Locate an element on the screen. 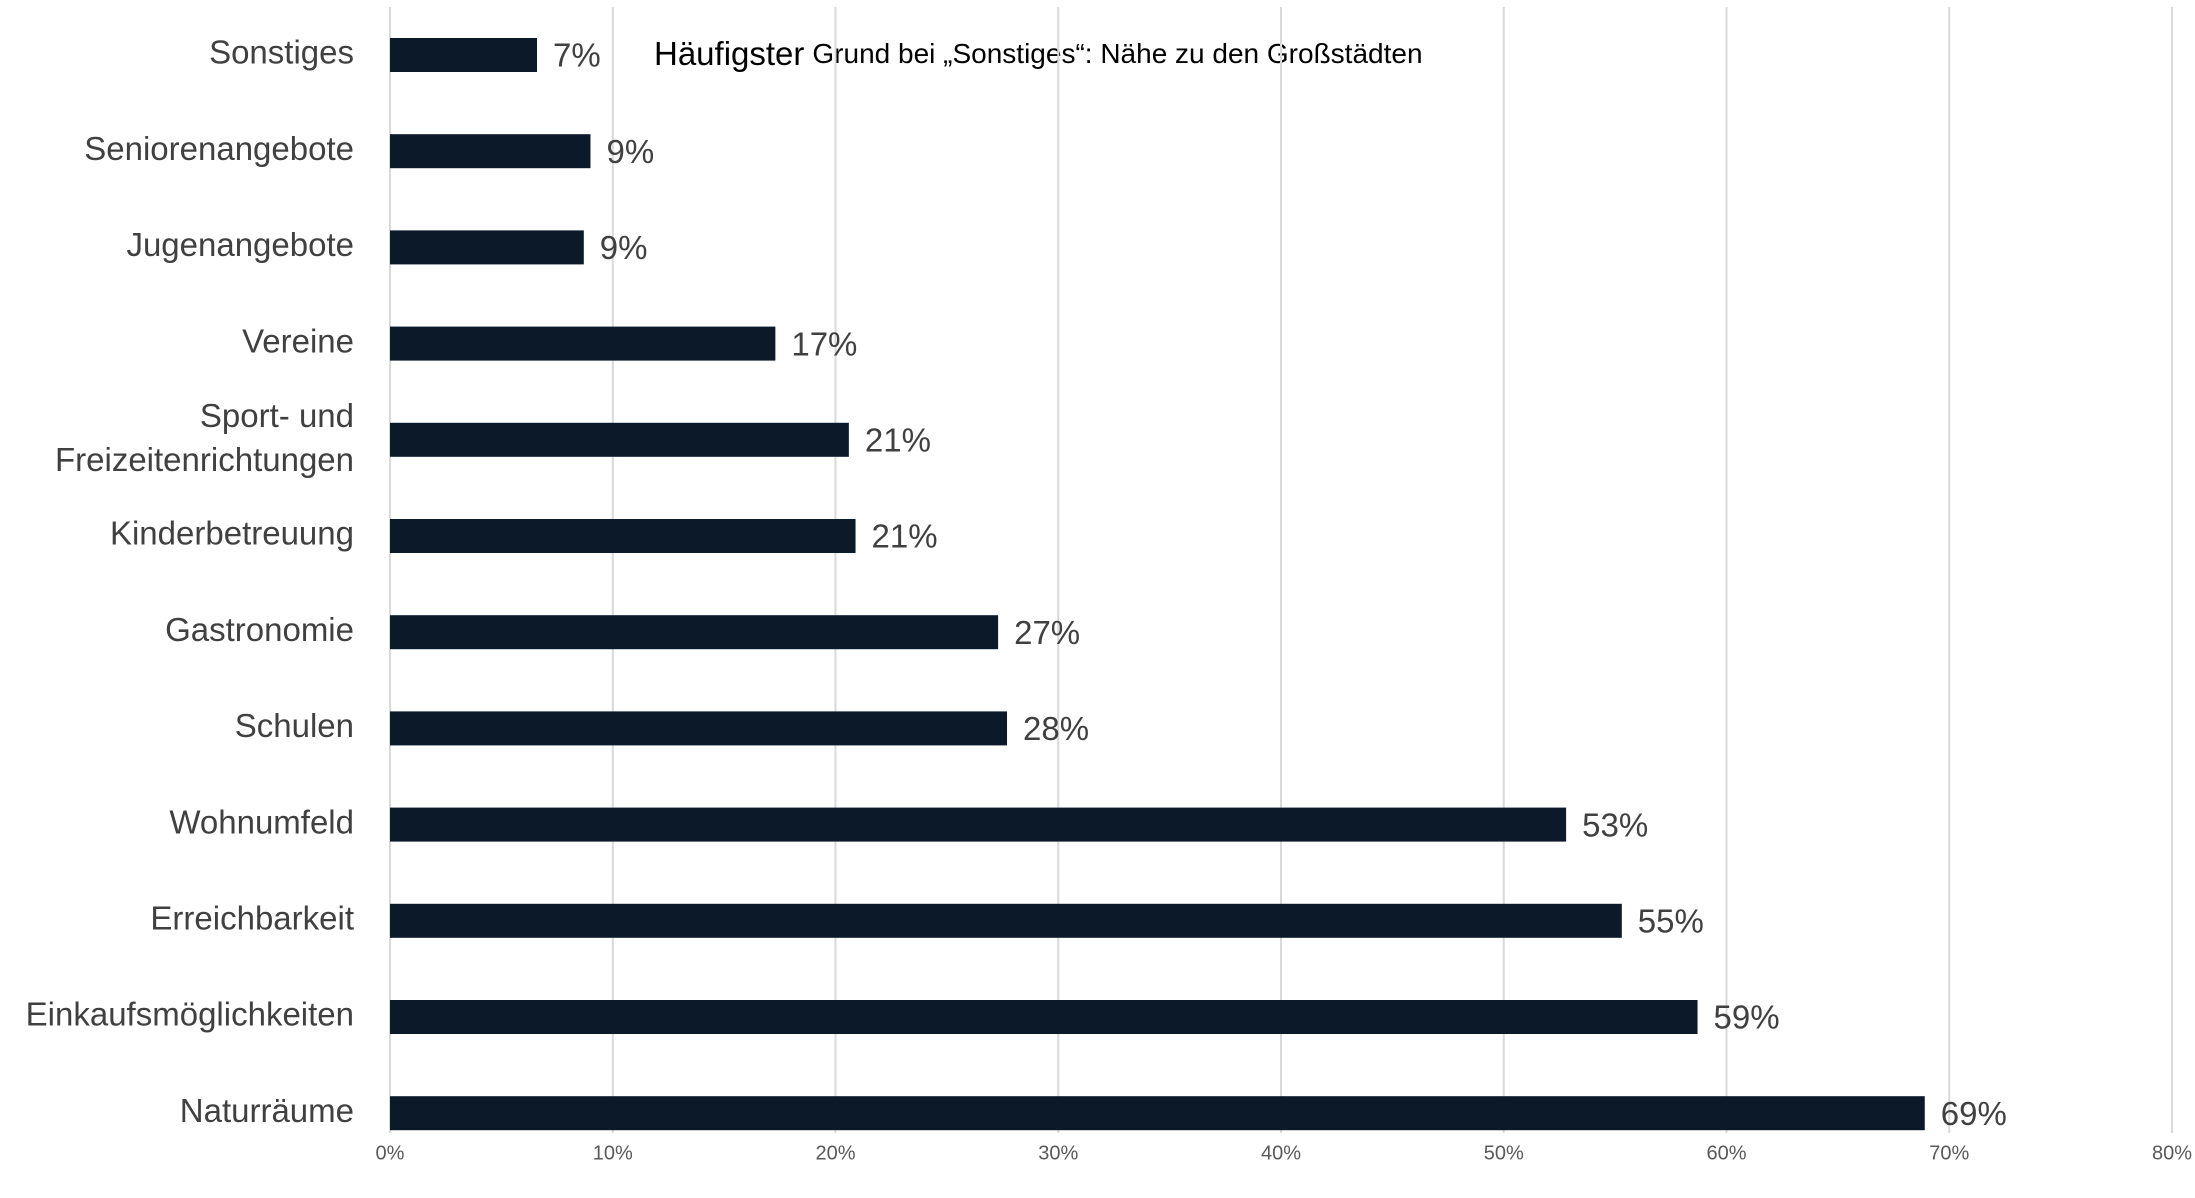  y-tick-label: Naturräume is located at coordinates (267, 1110).